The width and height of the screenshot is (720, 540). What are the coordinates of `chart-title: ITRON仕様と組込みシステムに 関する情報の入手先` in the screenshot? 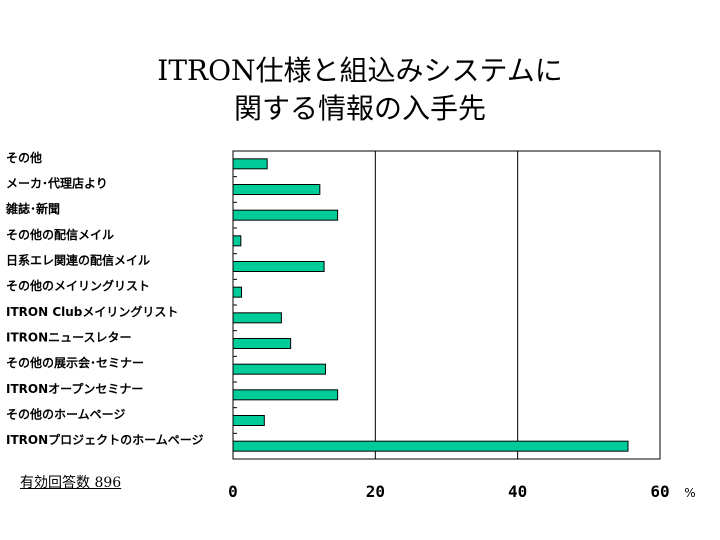 It's located at (360, 90).